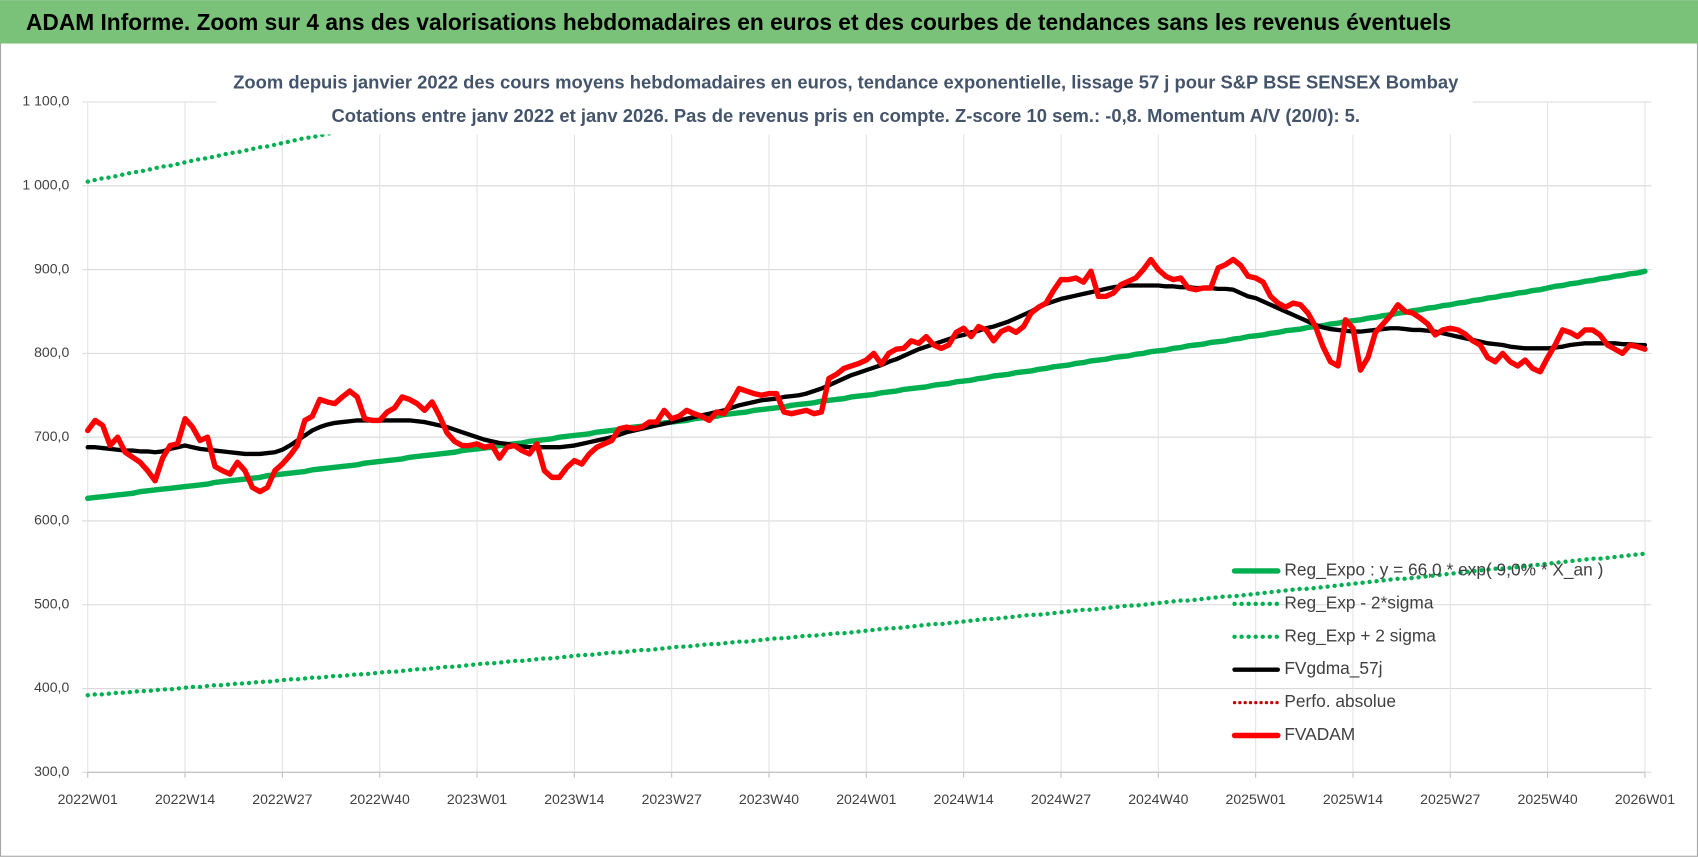  Describe the element at coordinates (964, 799) in the screenshot. I see `x-tick-label: 2024W14` at that location.